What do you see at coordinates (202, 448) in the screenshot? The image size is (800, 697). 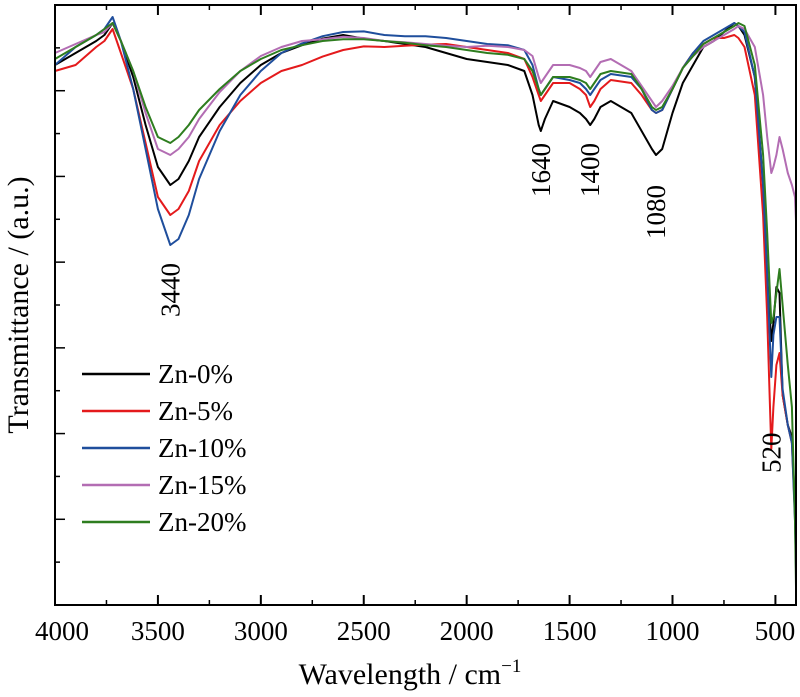 I see `legend-label: Zn-10%` at bounding box center [202, 448].